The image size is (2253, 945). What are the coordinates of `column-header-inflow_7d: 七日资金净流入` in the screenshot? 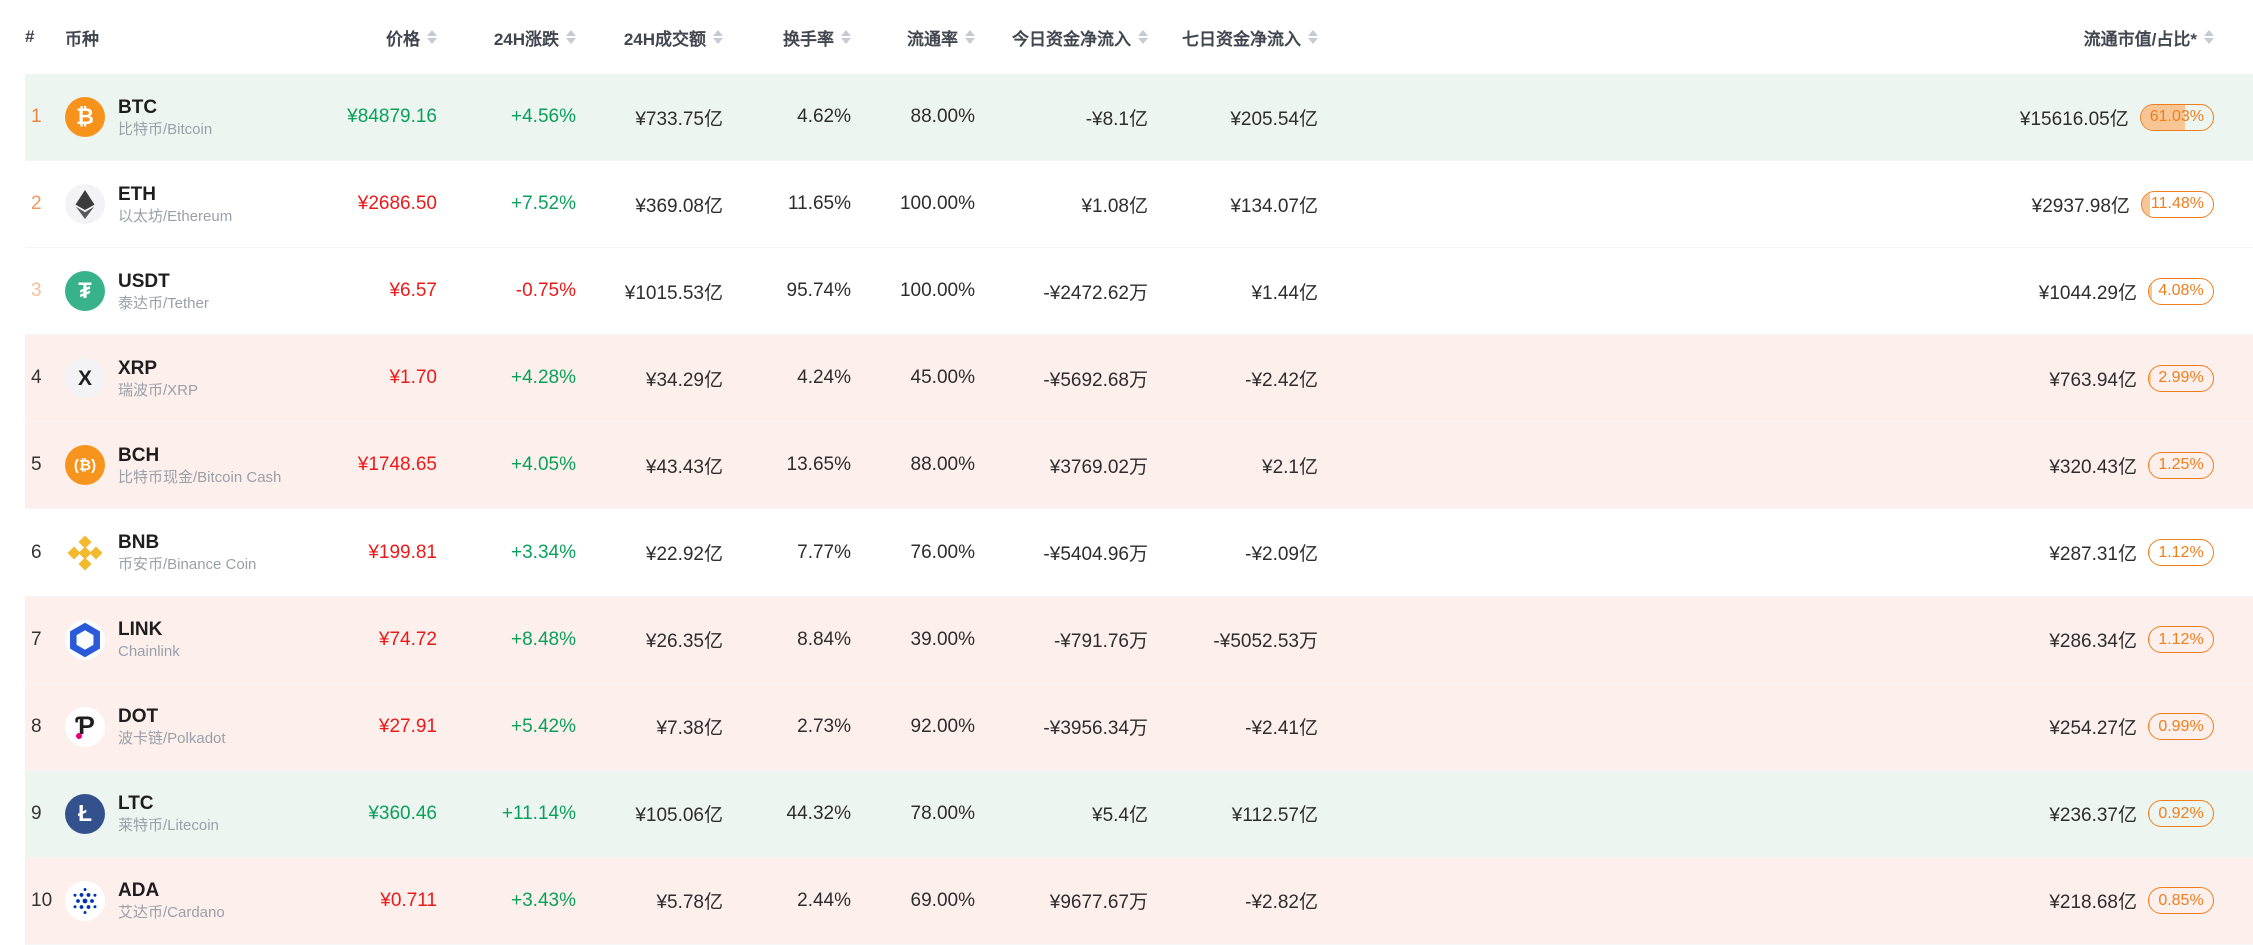 It's located at (1233, 37).